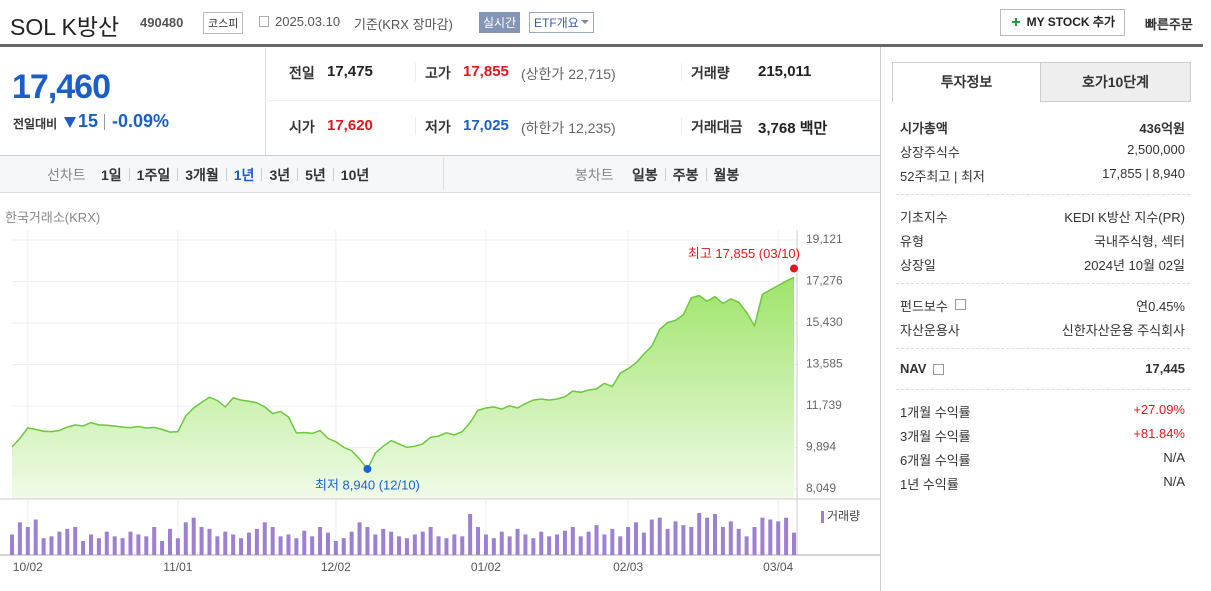  I want to click on realtime-badge: 실시간, so click(500, 22).